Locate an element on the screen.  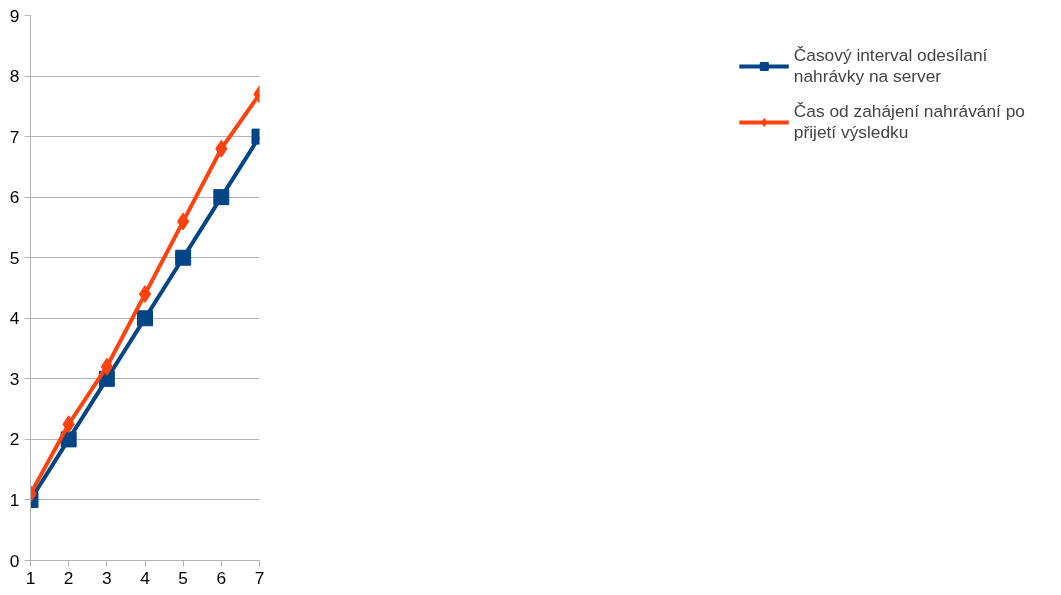
legend-label: Čas od zahájení nahrávání po přijetí výsledku is located at coordinates (909, 122).